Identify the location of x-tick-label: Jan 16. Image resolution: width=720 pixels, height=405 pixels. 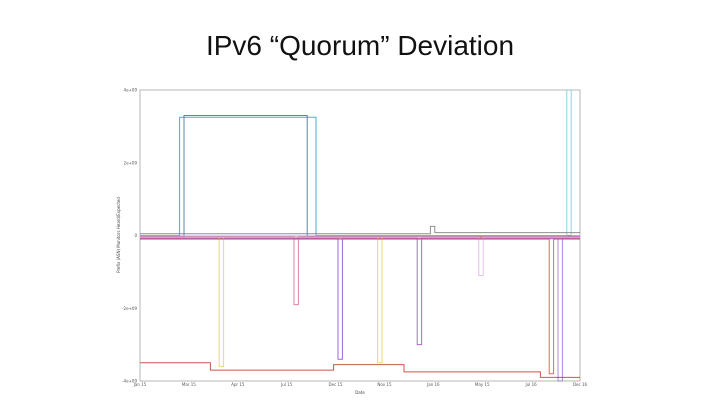
(433, 384).